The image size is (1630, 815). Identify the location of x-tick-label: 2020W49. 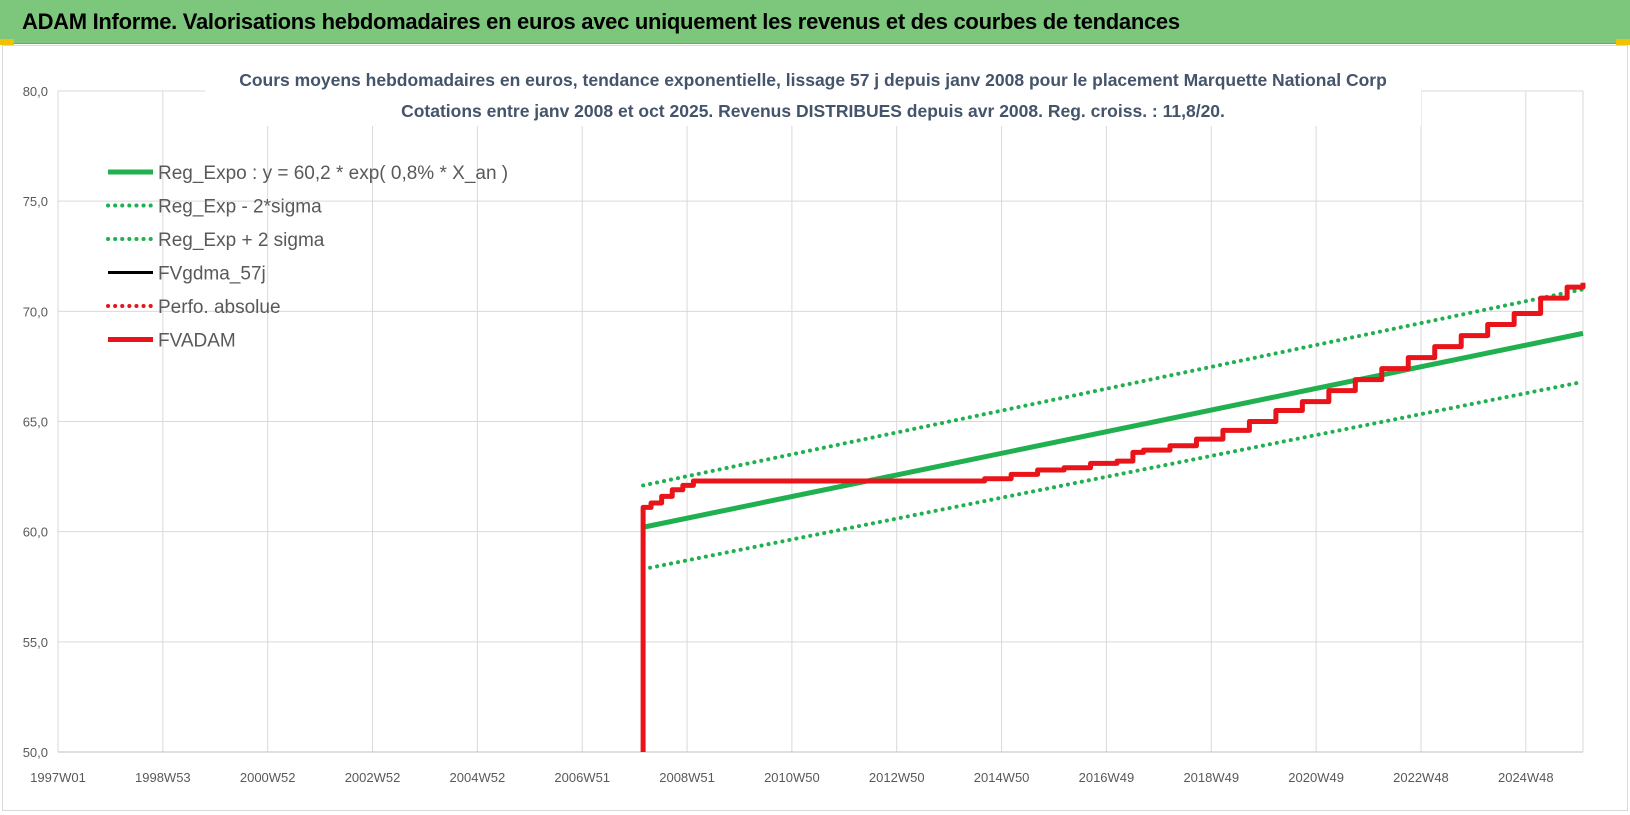
(1316, 777).